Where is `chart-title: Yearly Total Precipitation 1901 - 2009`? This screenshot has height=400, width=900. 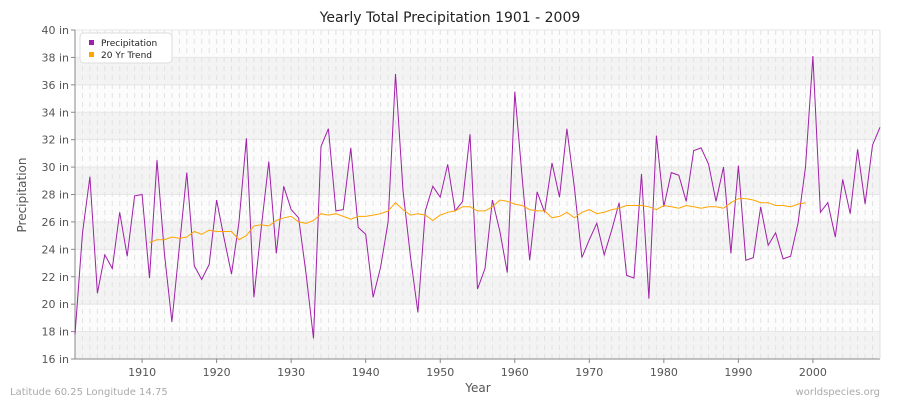
chart-title: Yearly Total Precipitation 1901 - 2009 is located at coordinates (450, 18).